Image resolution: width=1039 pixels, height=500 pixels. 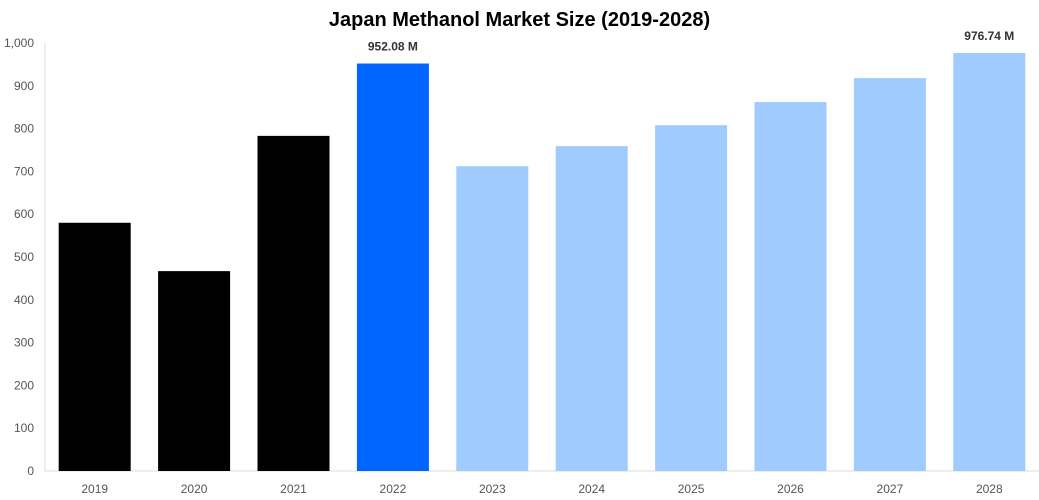 What do you see at coordinates (392, 267) in the screenshot?
I see `bar-2022` at bounding box center [392, 267].